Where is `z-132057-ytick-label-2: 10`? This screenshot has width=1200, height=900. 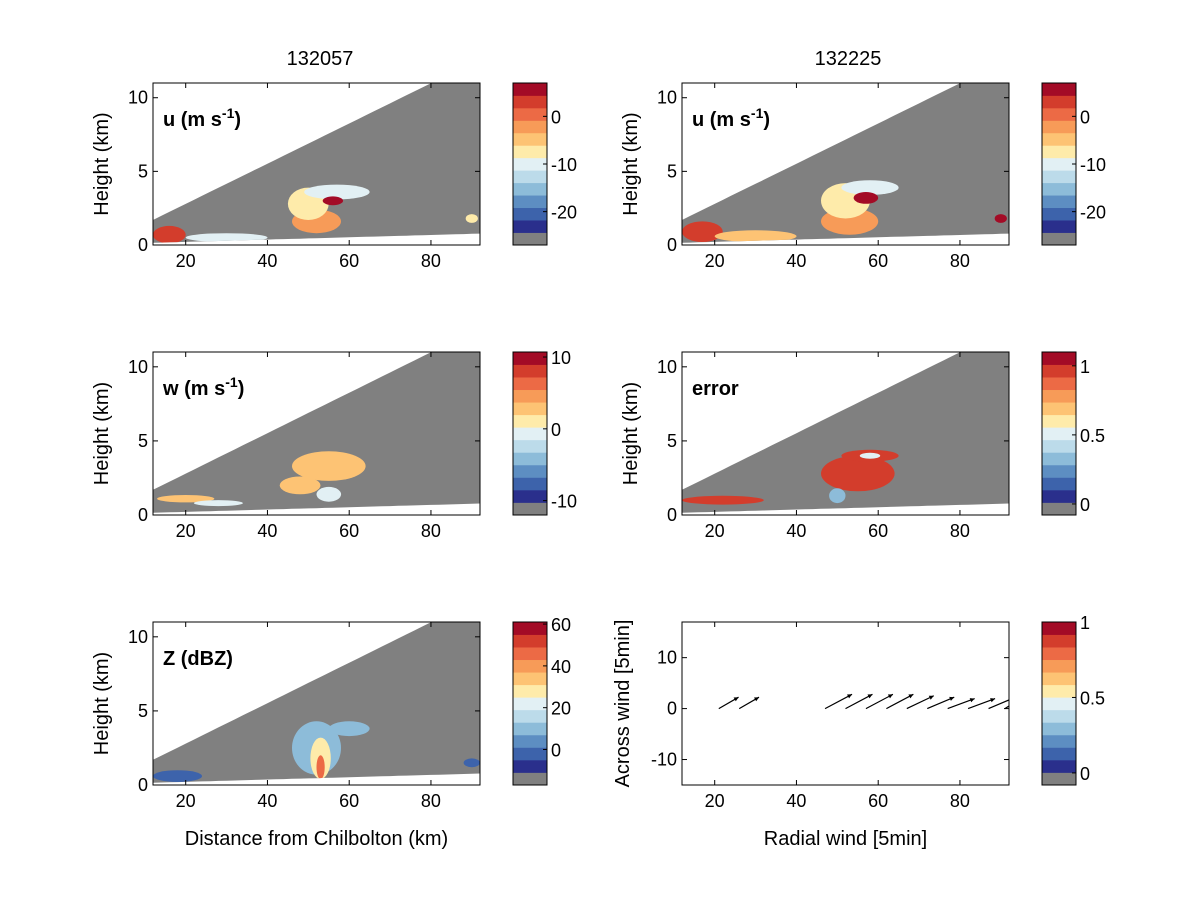 z-132057-ytick-label-2: 10 is located at coordinates (138, 637).